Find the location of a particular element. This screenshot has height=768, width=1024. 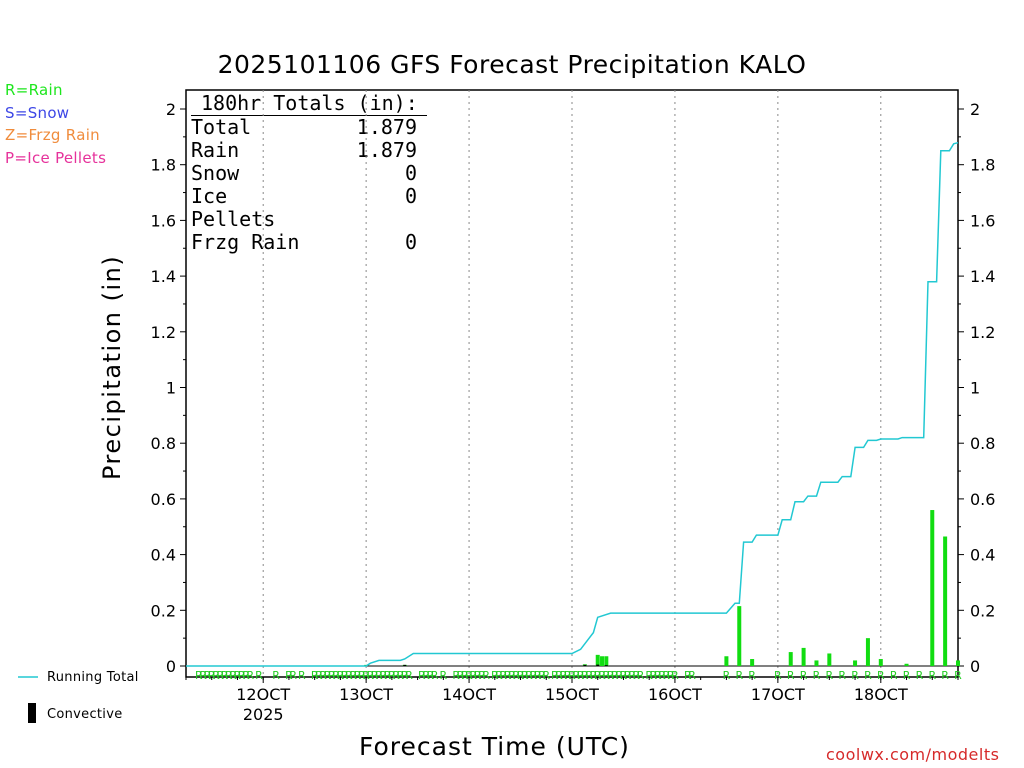

y-tick-label-right: 2 is located at coordinates (975, 109).